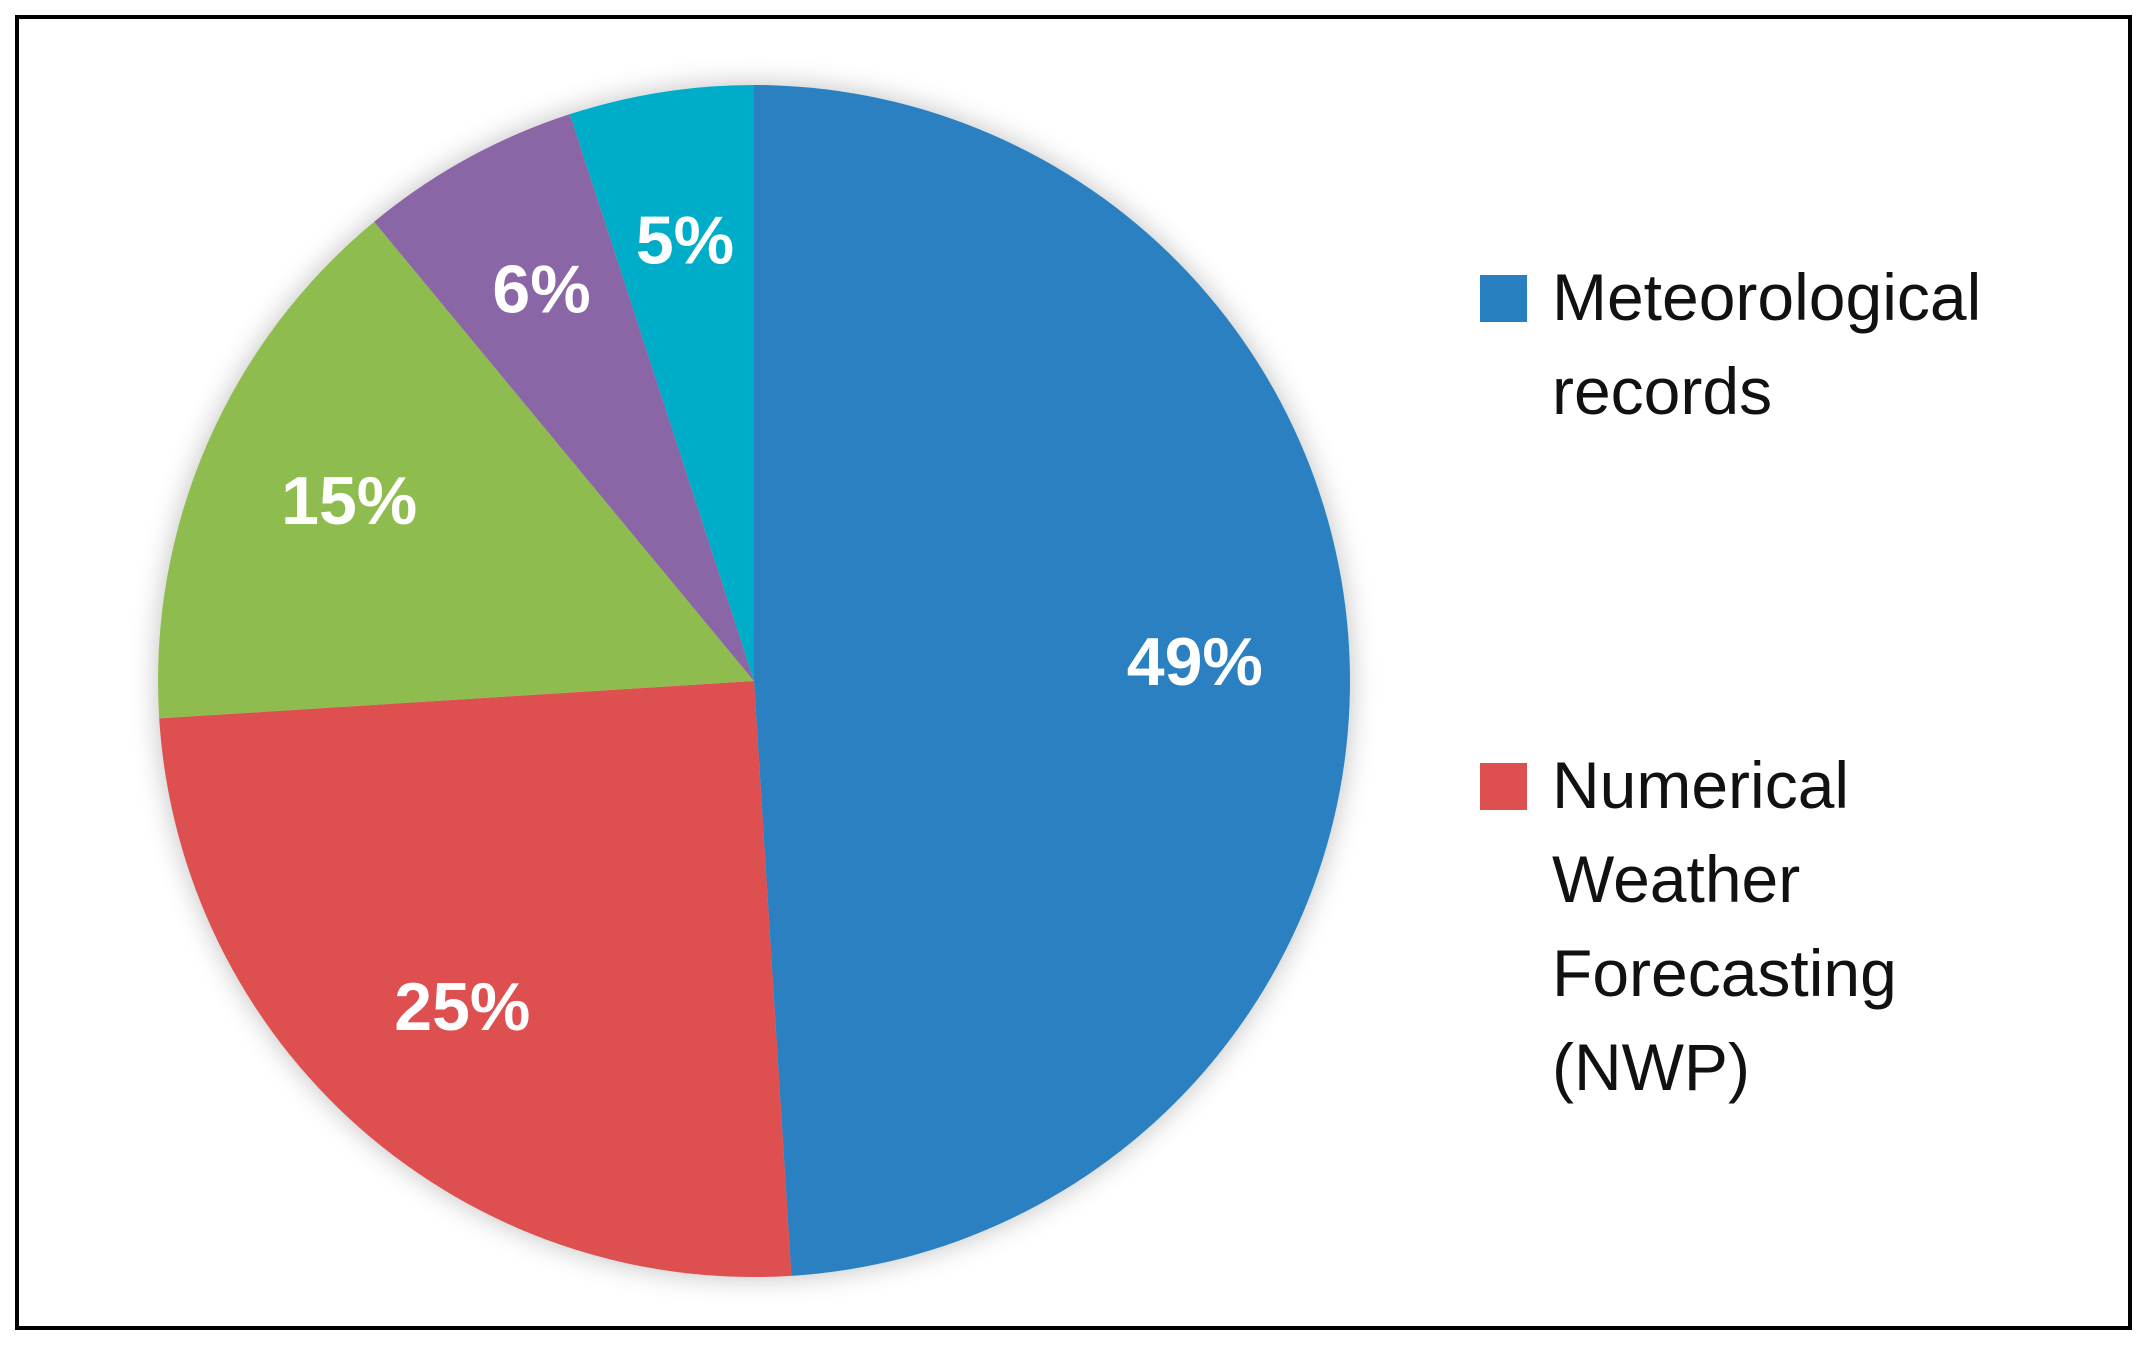 The image size is (2147, 1345). What do you see at coordinates (1767, 344) in the screenshot?
I see `legend-label: Meteorological records` at bounding box center [1767, 344].